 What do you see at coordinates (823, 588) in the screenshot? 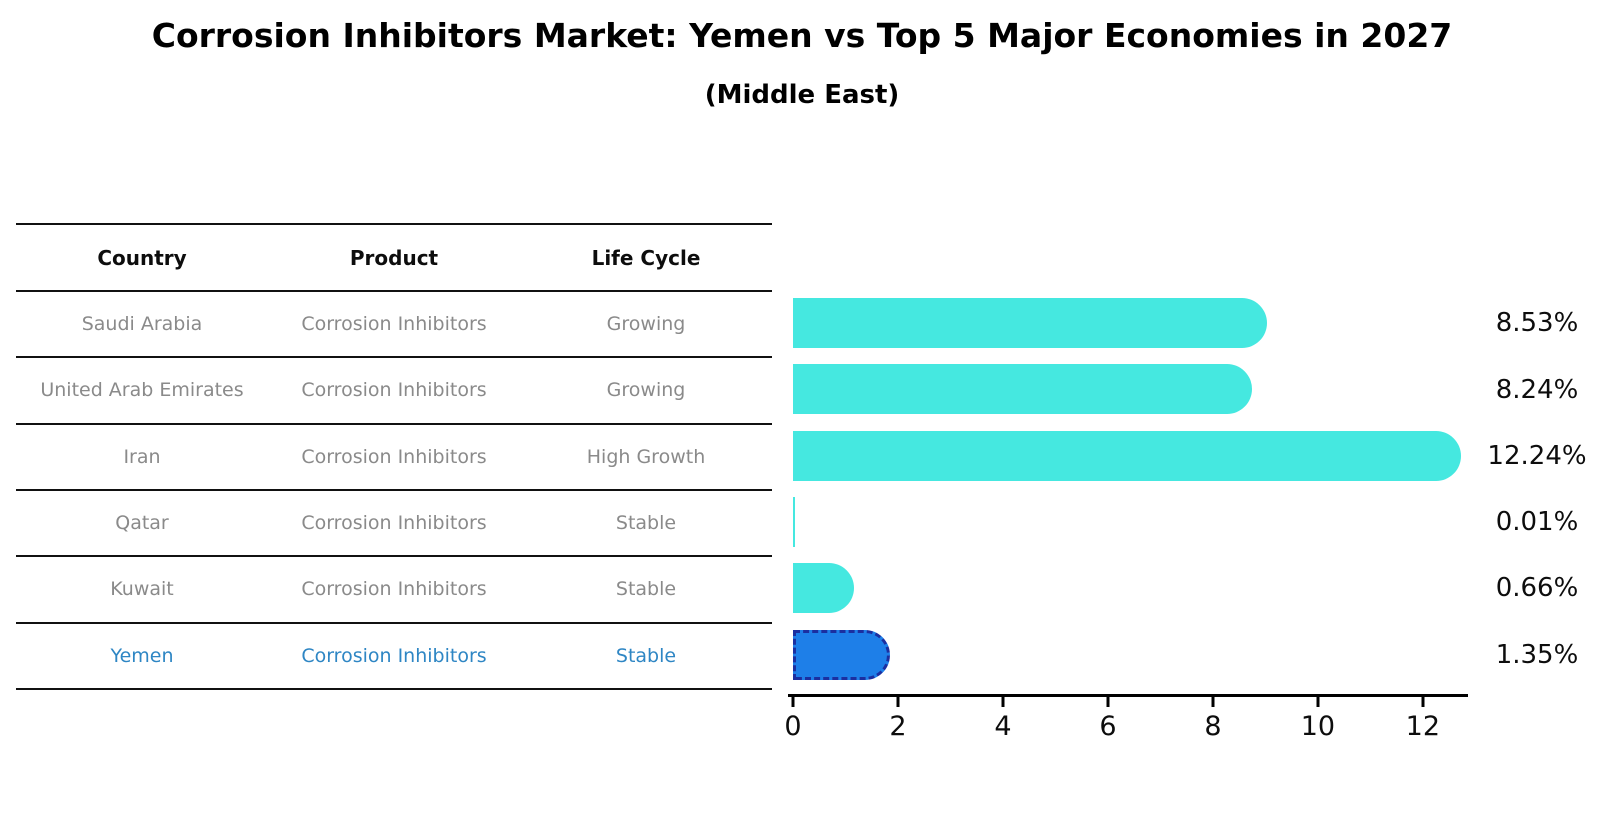
I see `bar-kuwait` at bounding box center [823, 588].